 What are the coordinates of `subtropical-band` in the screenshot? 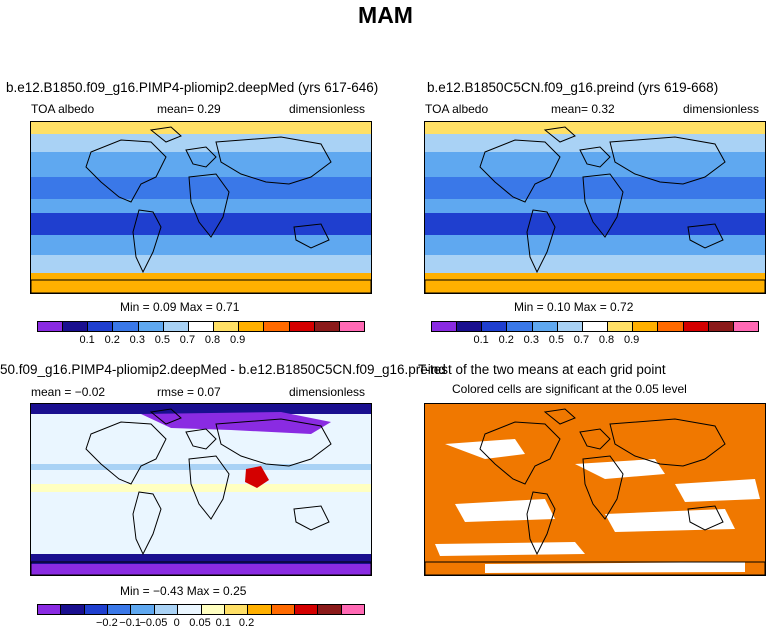 It's located at (595, 188).